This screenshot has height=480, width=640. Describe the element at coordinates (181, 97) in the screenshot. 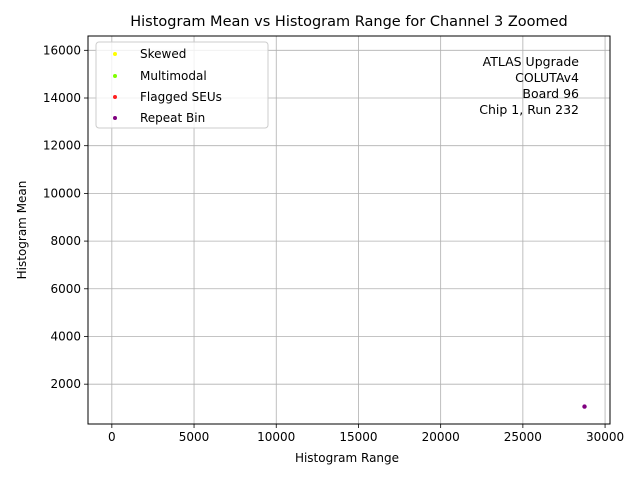

I see `legend-label-flagged-seus: Flagged SEUs` at that location.